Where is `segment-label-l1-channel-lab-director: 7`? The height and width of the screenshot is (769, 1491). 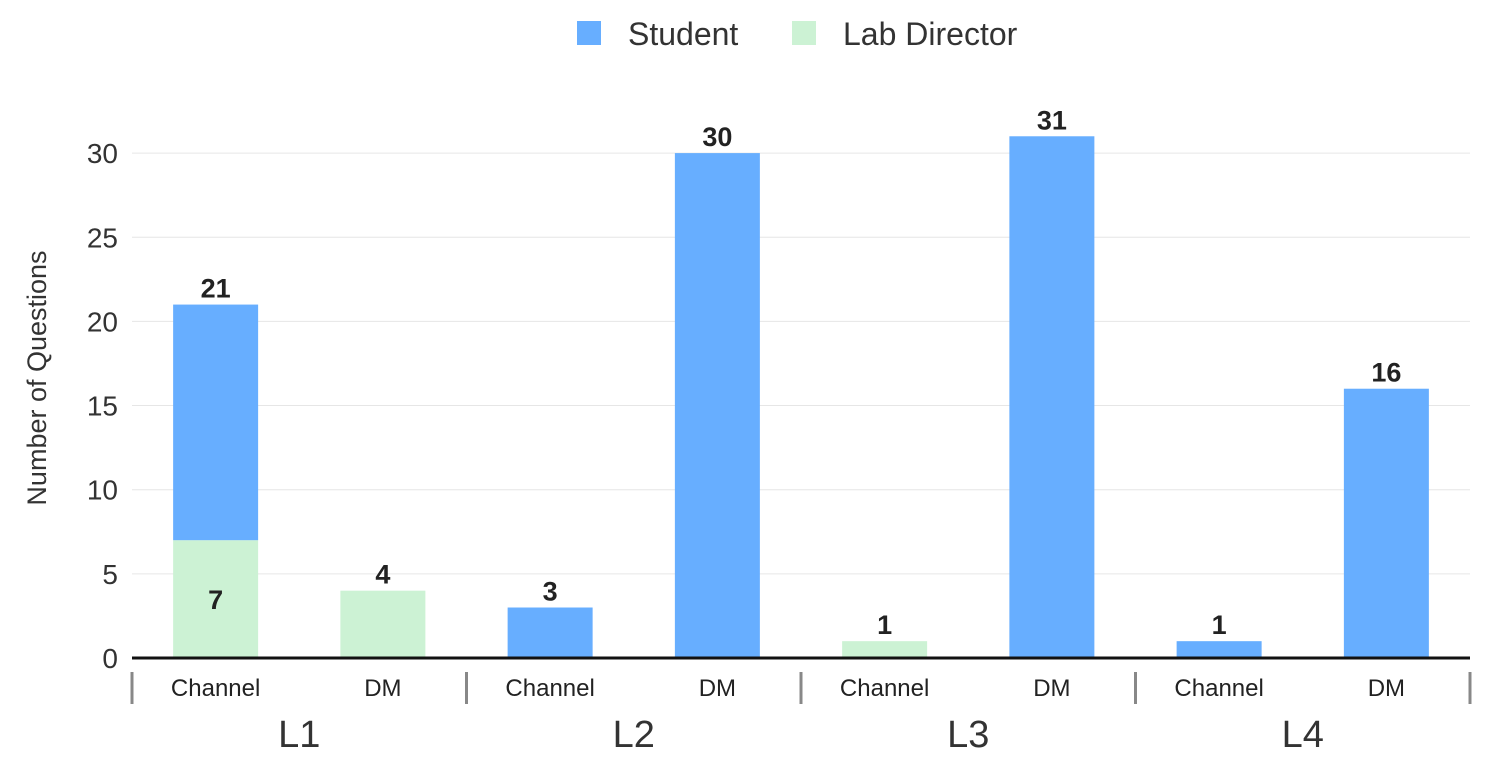 segment-label-l1-channel-lab-director: 7 is located at coordinates (215, 600).